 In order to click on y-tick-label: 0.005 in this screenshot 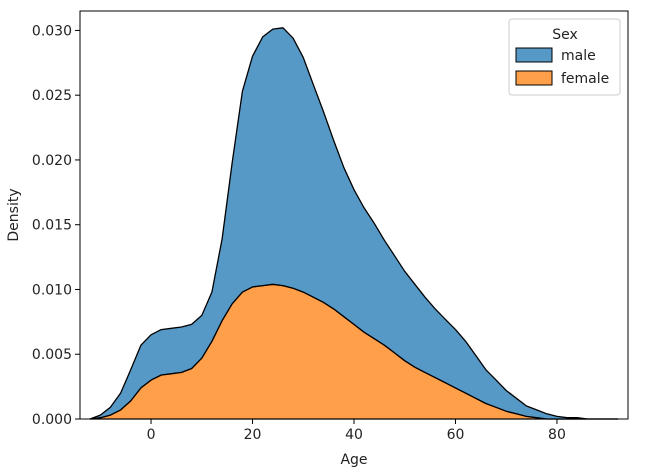, I will do `click(52, 355)`.